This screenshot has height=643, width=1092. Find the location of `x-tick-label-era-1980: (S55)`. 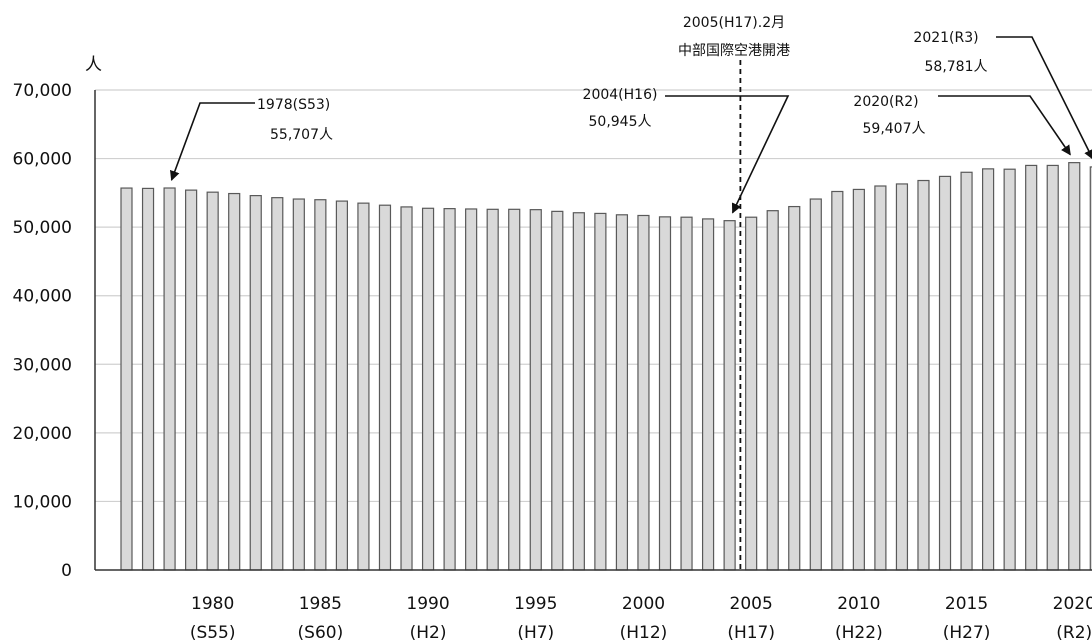

x-tick-label-era-1980: (S55) is located at coordinates (213, 633).